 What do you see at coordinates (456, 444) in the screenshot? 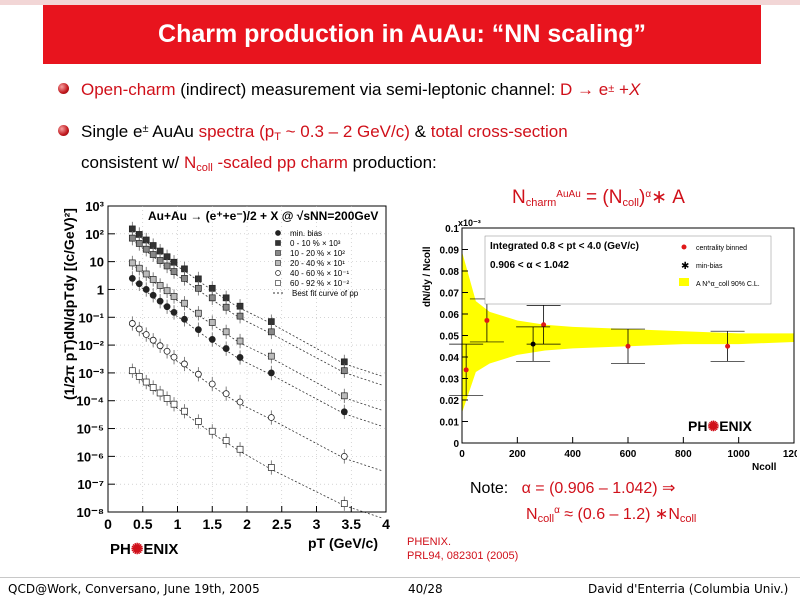
I see `y-tick-label: 0` at bounding box center [456, 444].